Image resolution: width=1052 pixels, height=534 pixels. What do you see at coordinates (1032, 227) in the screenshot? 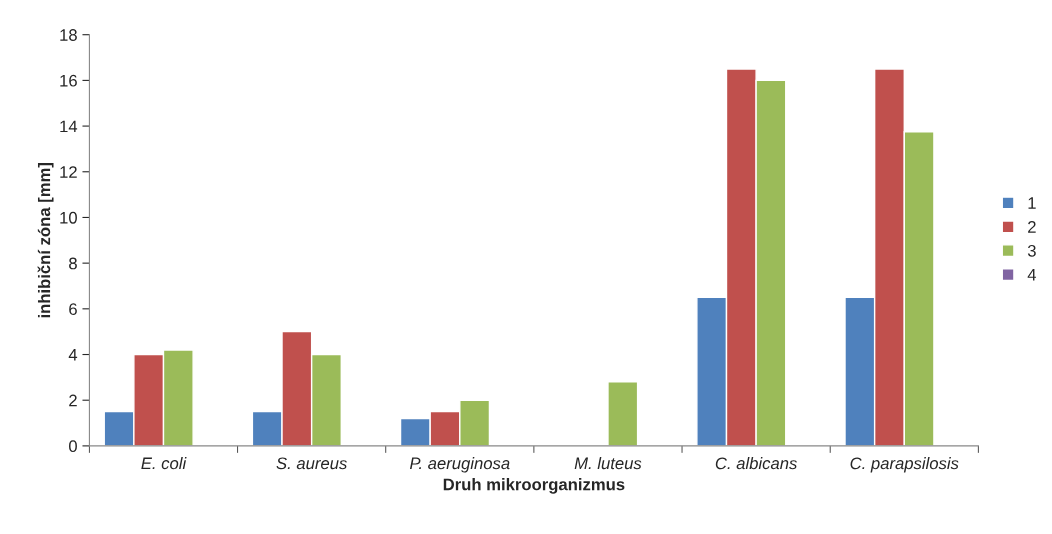
I see `legend-label: 2` at bounding box center [1032, 227].